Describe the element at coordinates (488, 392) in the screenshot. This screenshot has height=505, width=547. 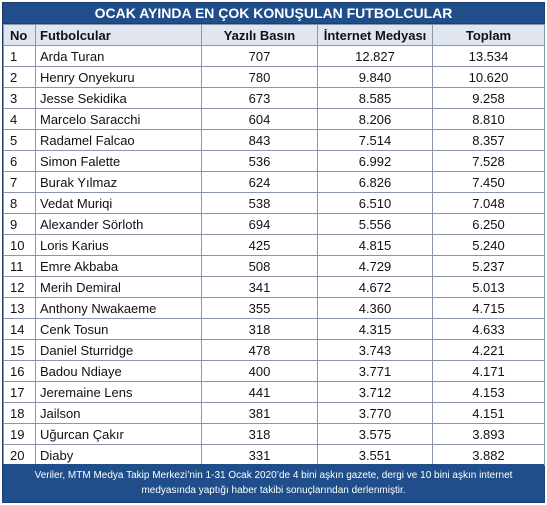
I see `cell-total: 4.153` at that location.